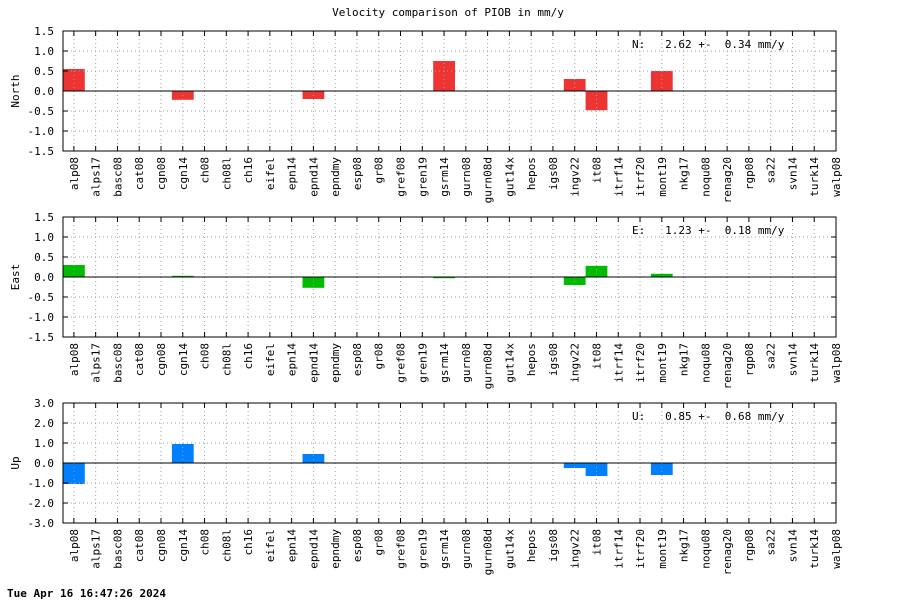 Image resolution: width=900 pixels, height=600 pixels. What do you see at coordinates (661, 275) in the screenshot?
I see `bar-east-mont19` at bounding box center [661, 275].